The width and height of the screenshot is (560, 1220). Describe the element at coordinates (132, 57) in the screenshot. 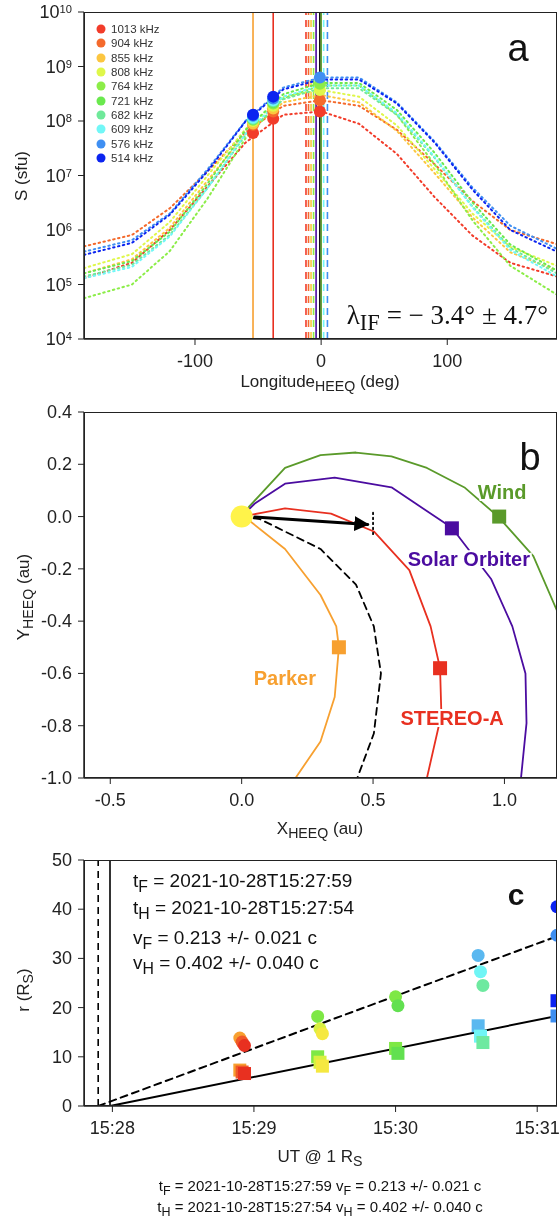

I see `legend-label: 855 kHz` at that location.